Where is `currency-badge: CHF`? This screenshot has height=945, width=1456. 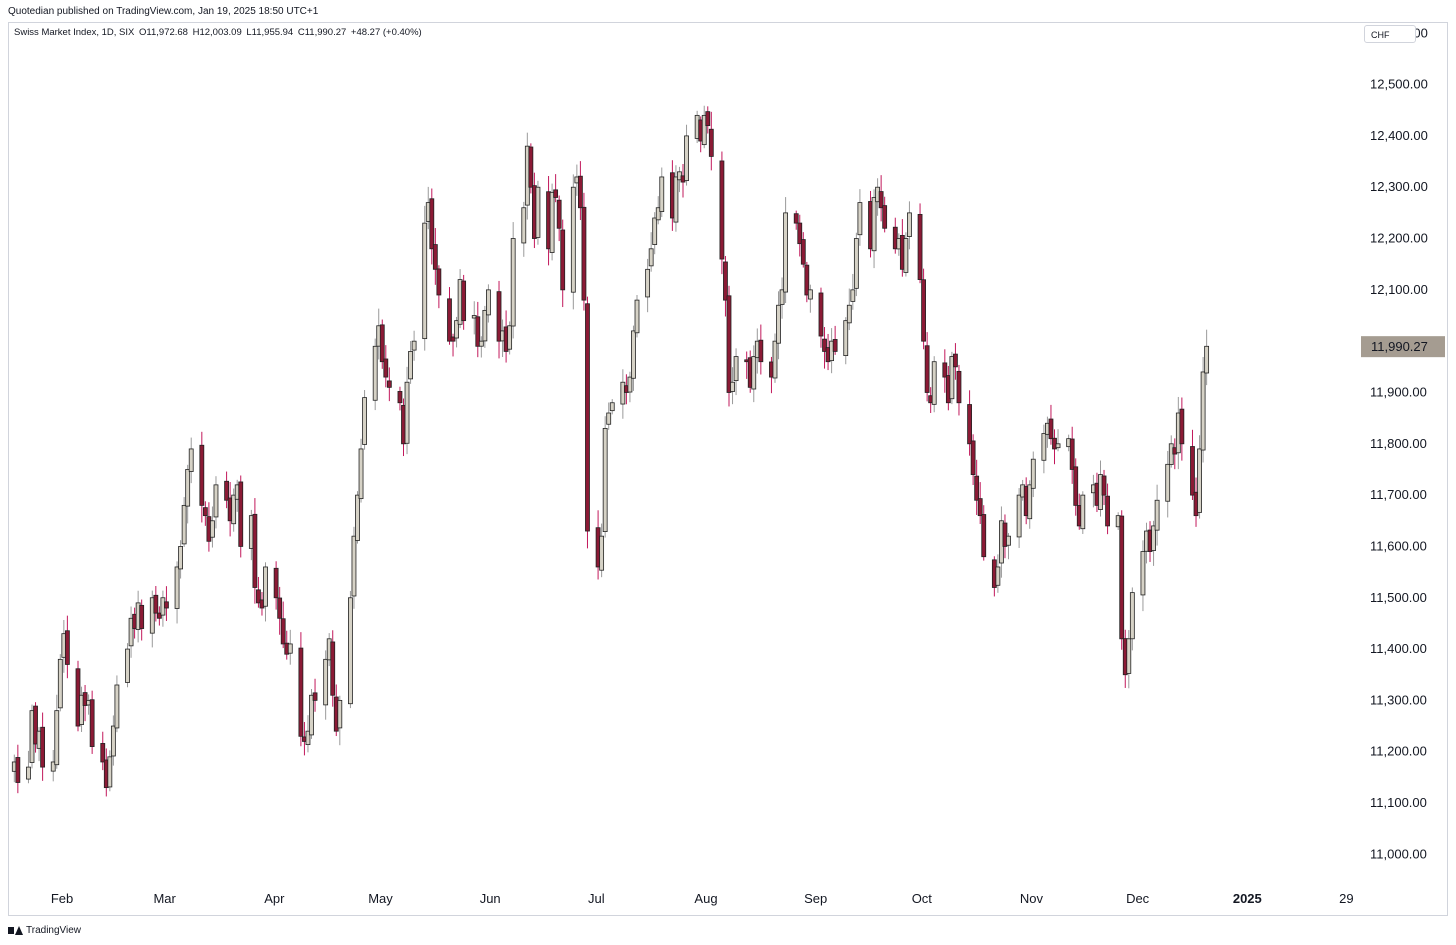
currency-badge: CHF is located at coordinates (1390, 34).